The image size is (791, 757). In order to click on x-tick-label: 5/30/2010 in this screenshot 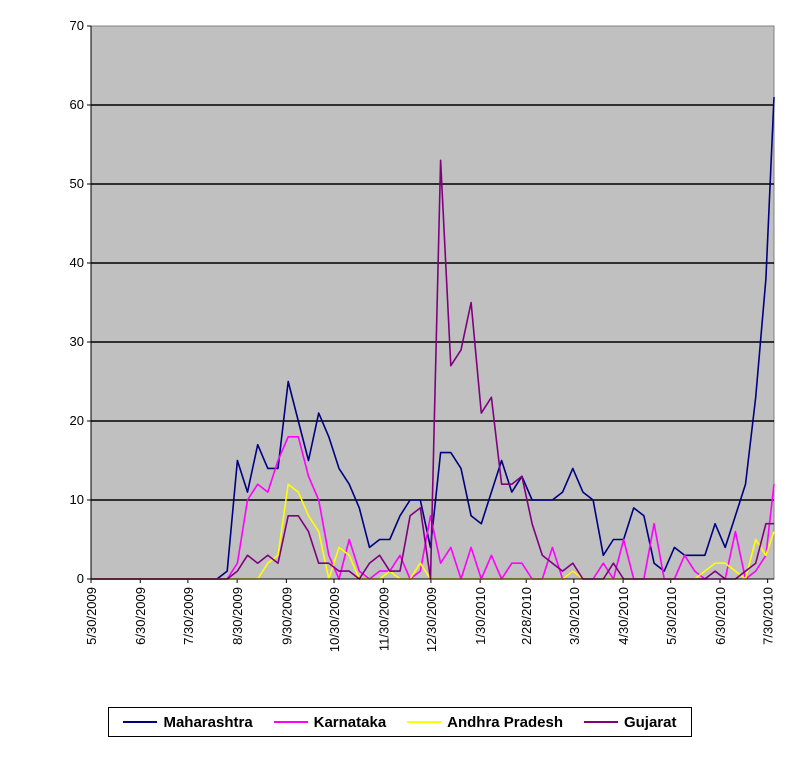, I will do `click(671, 616)`.